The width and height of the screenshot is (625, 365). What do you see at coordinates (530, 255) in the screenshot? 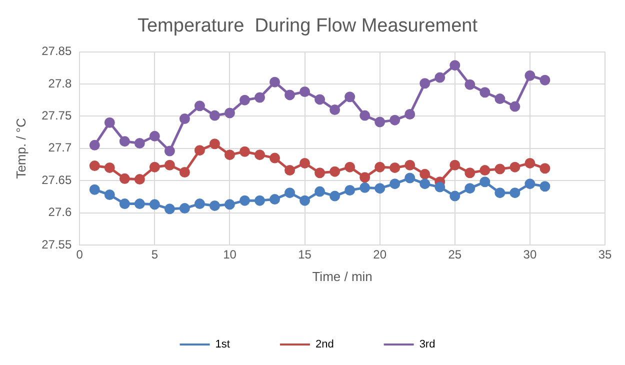
I see `x-tick-label: 30` at bounding box center [530, 255].